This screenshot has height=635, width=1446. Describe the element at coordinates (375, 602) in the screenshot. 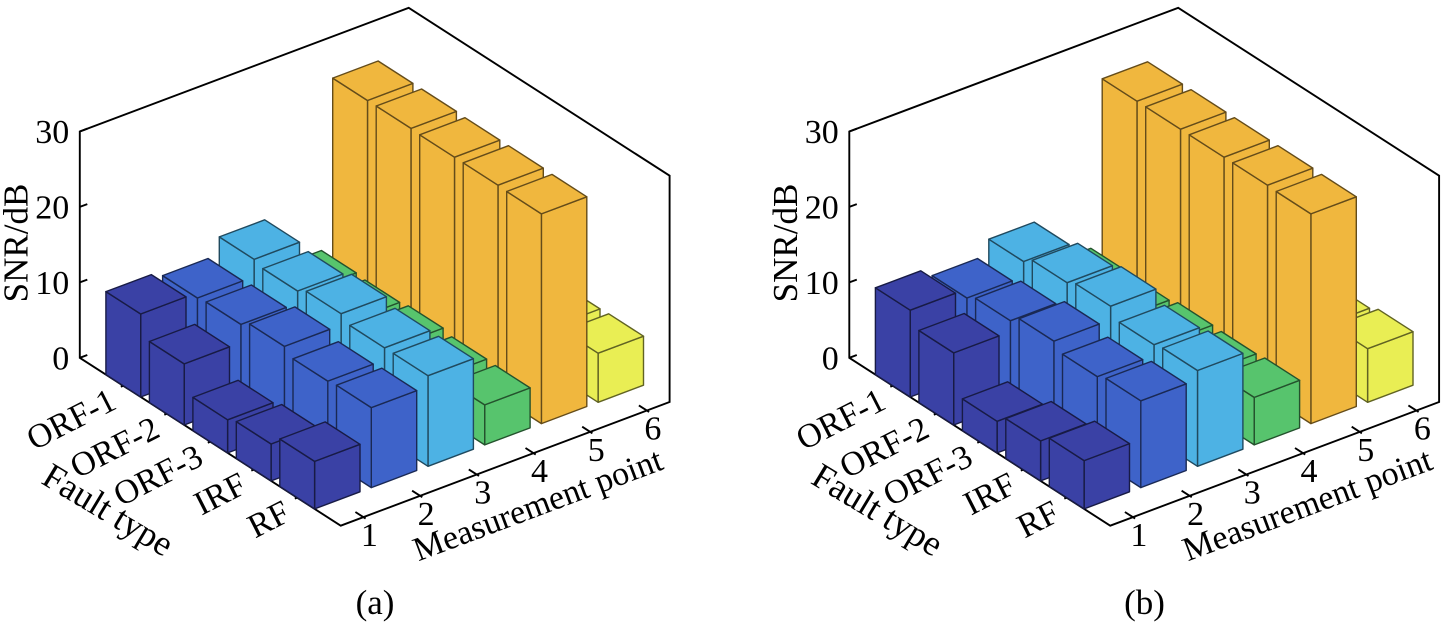

I see `svg-text: (a)` at that location.